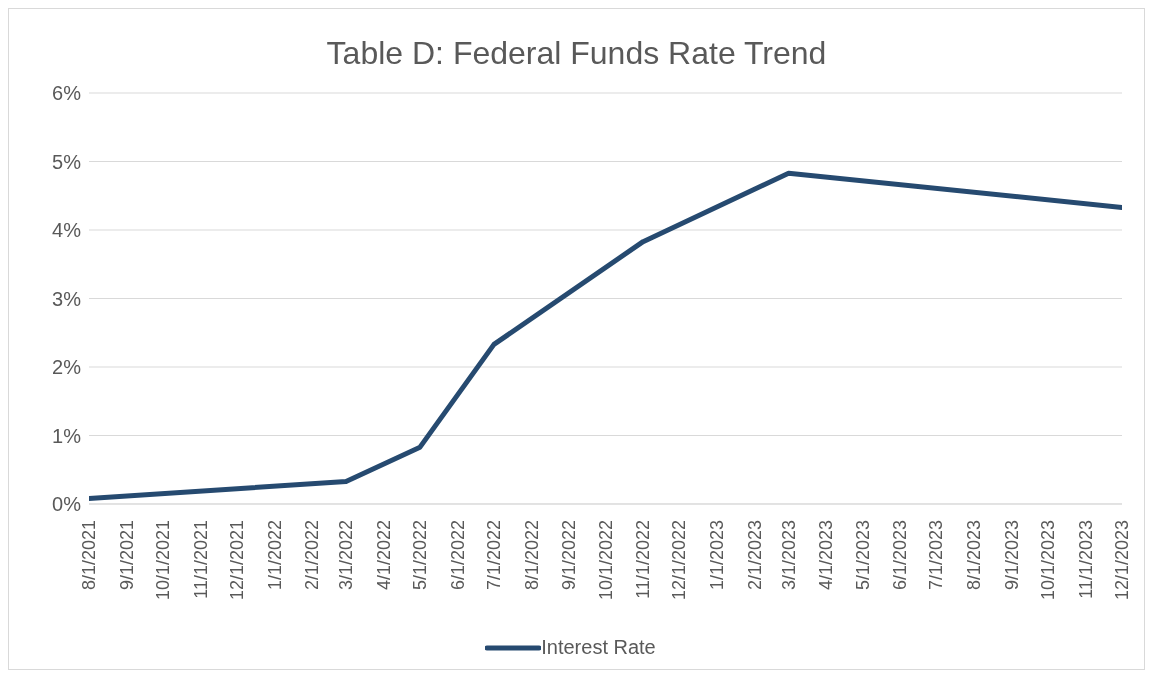 The width and height of the screenshot is (1151, 677). Describe the element at coordinates (754, 555) in the screenshot. I see `x-tick-label: 2/1/2023` at that location.